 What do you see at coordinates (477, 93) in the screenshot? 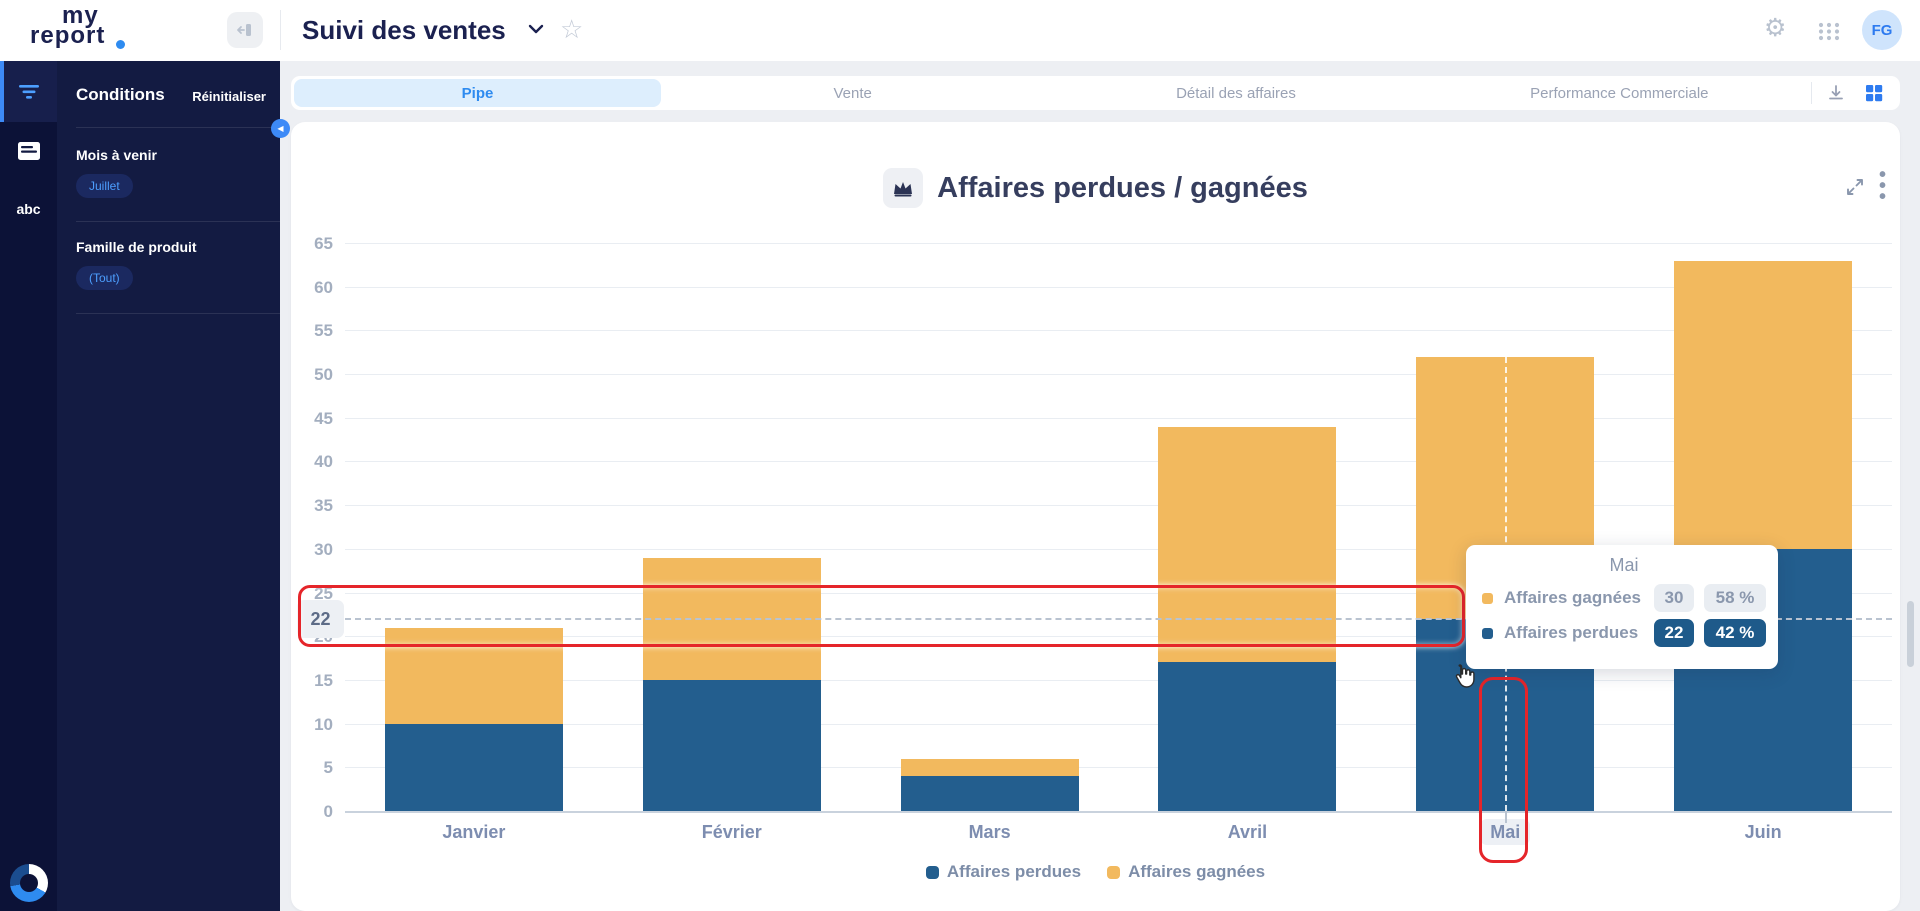
I see `tab-pipe: Pipe` at bounding box center [477, 93].